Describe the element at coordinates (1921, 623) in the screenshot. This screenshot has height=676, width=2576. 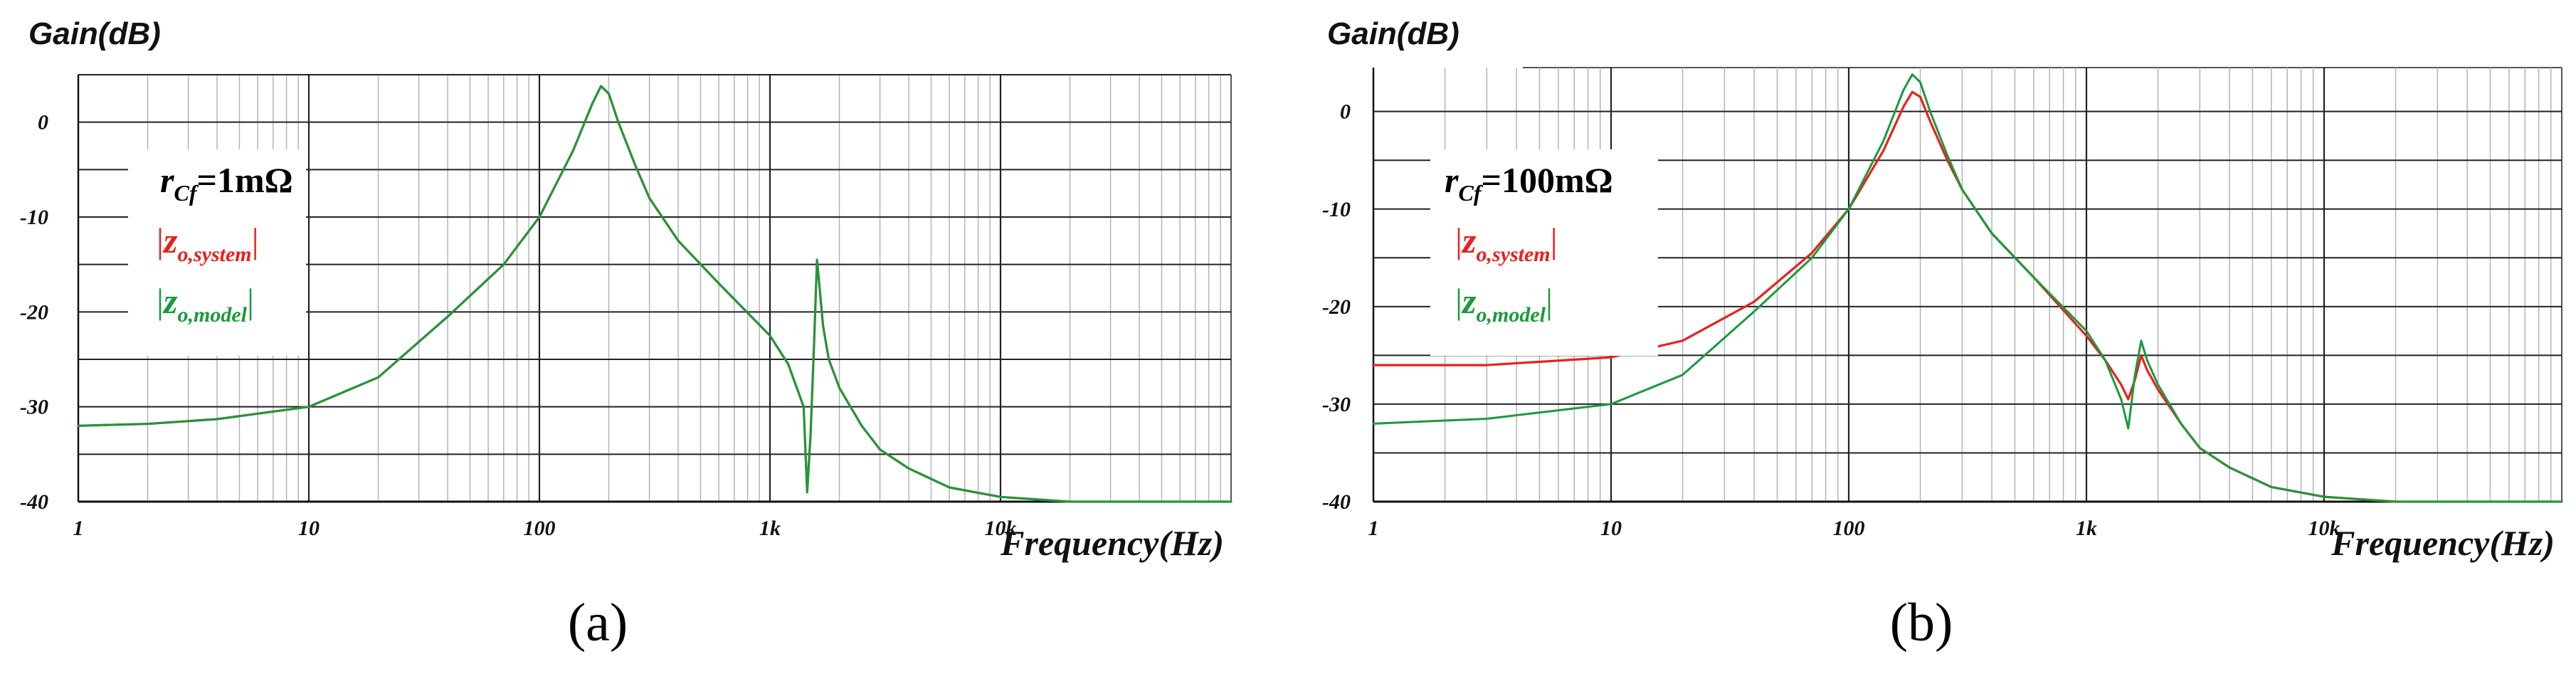
I see `panel-caption: (b)` at that location.